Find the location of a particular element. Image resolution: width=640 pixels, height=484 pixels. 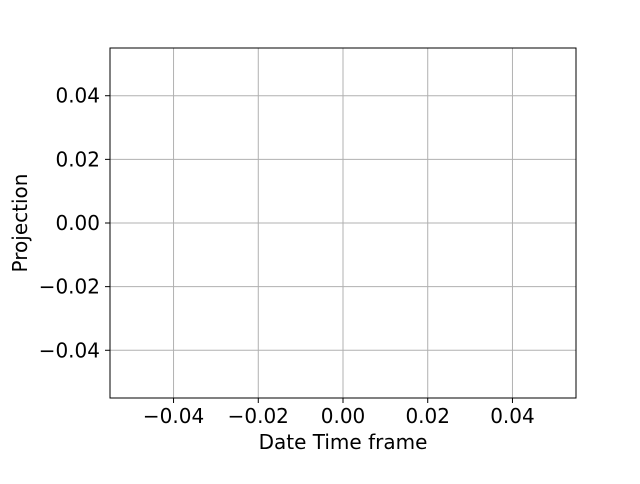

y-tick-label: 0.04 is located at coordinates (77, 96).